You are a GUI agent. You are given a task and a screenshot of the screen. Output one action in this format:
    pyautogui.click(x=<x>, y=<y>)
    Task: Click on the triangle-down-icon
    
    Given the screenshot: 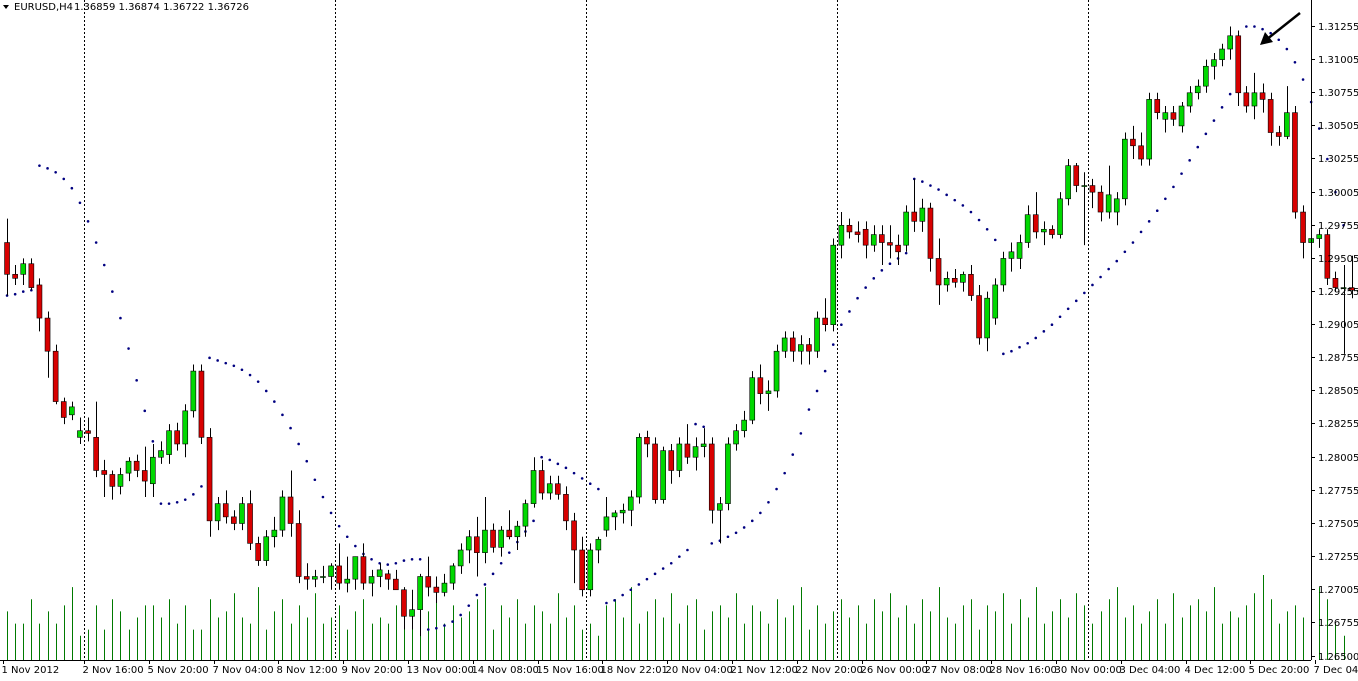 What is the action you would take?
    pyautogui.click(x=6, y=7)
    